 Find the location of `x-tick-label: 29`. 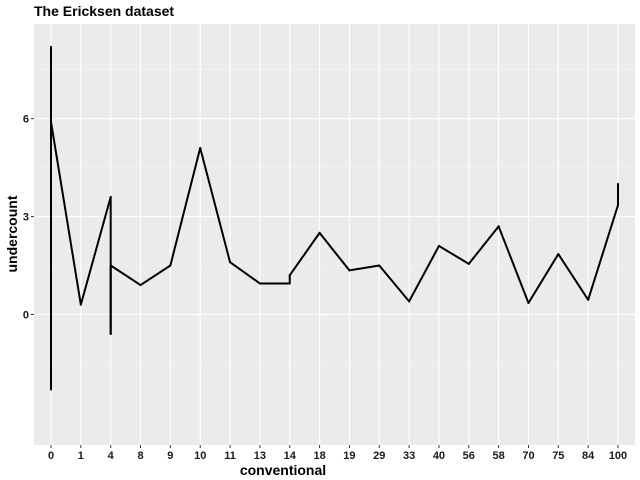

x-tick-label: 29 is located at coordinates (379, 456).